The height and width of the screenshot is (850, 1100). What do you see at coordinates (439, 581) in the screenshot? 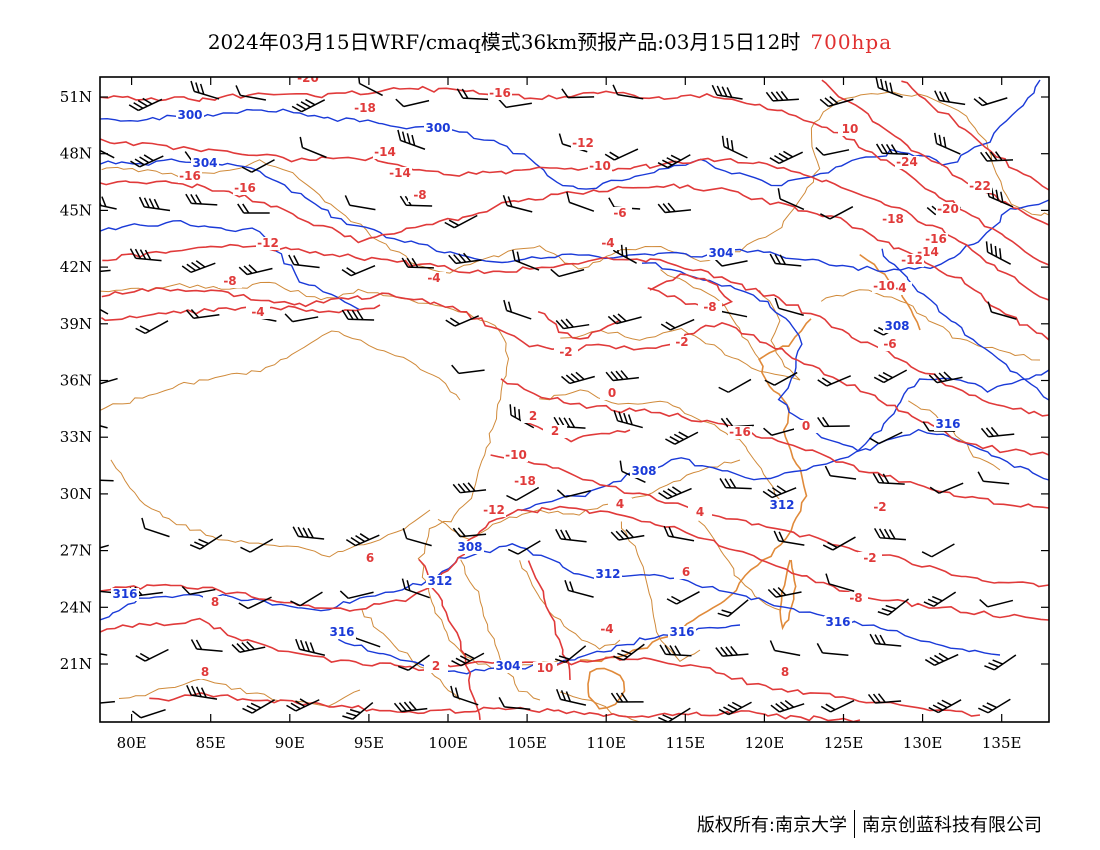
I see `height-label: 312` at bounding box center [439, 581].